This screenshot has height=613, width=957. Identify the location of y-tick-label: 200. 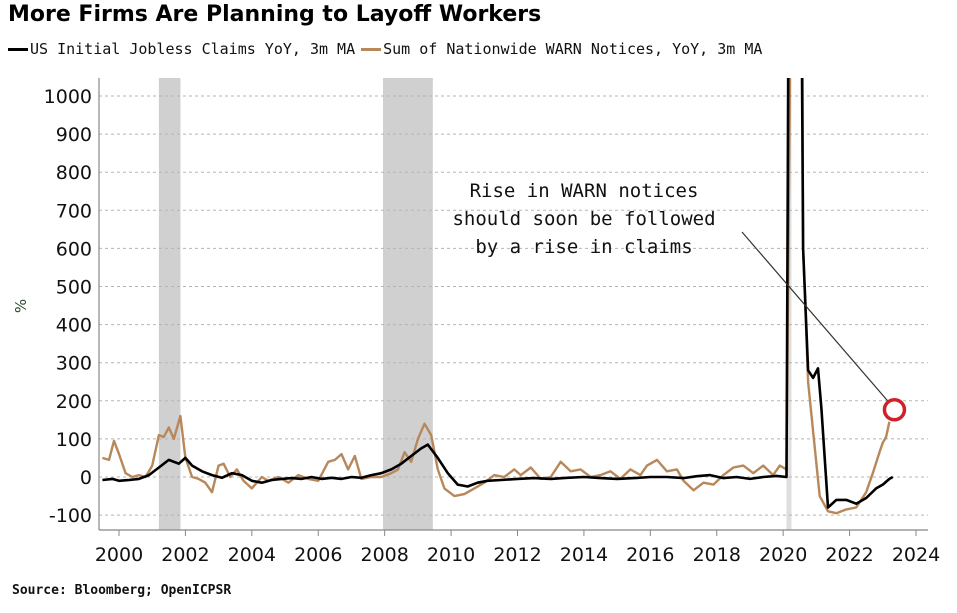
(74, 402).